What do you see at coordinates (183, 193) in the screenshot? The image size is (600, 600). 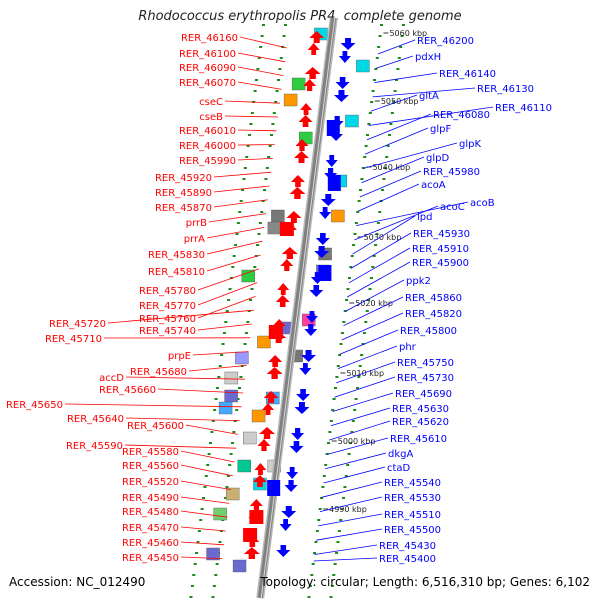 I see `gene-label-left: RER_45890` at bounding box center [183, 193].